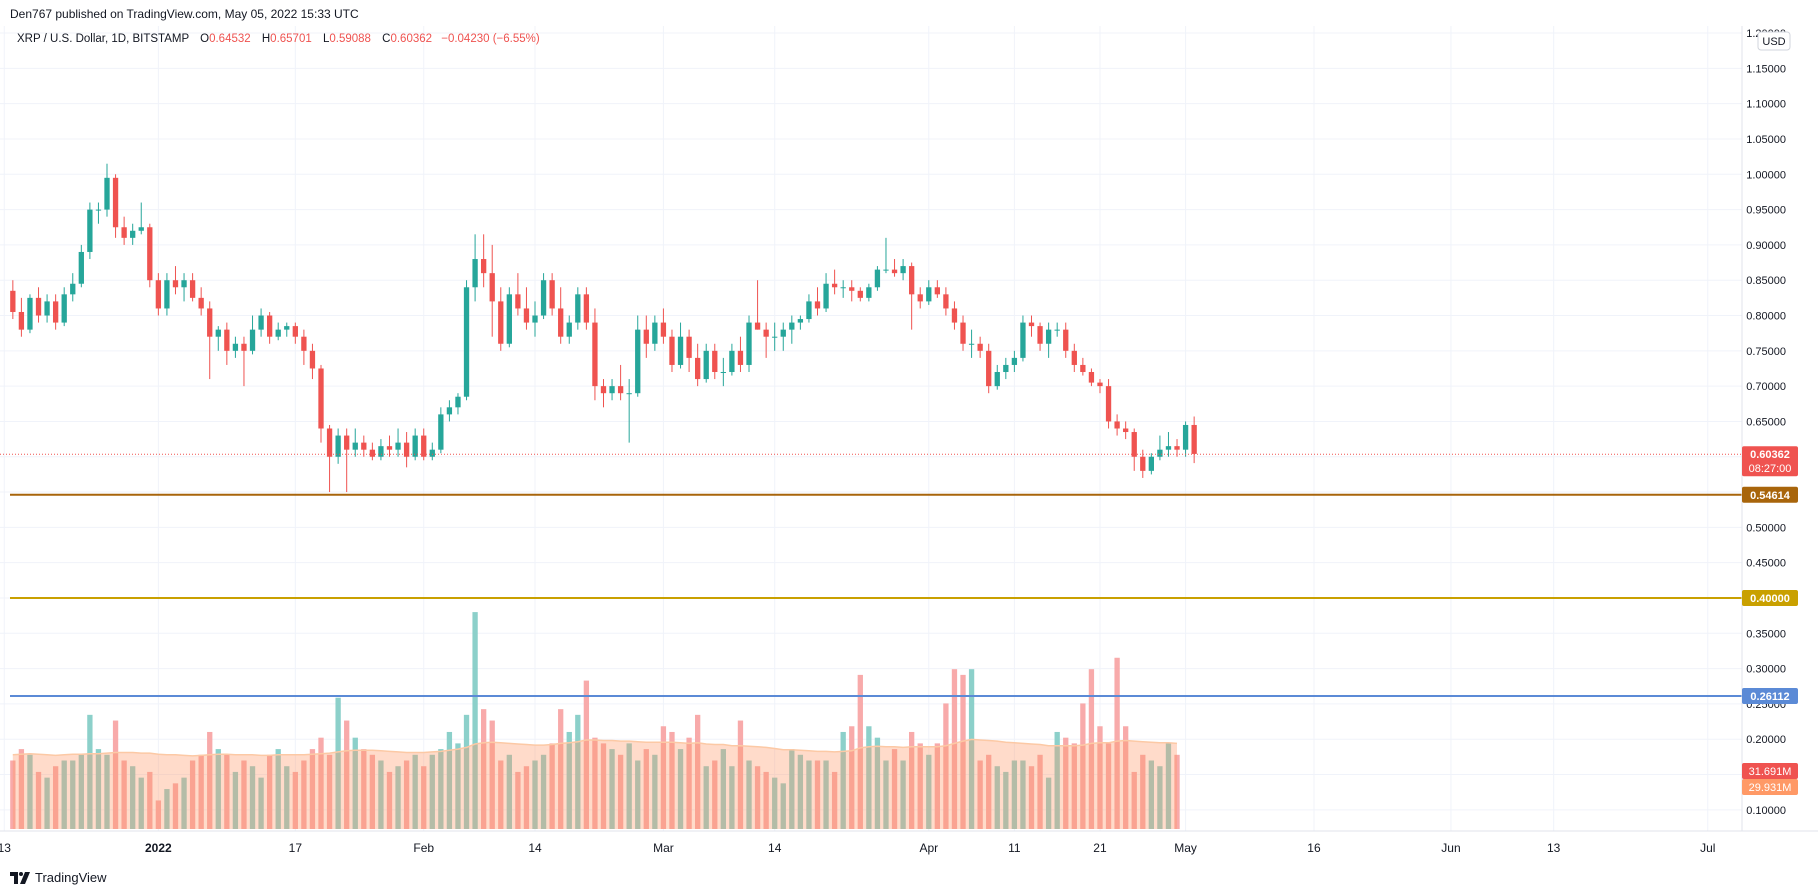  I want to click on time-axis: 13 2022 17 Feb 14 Mar 14 Apr 11 21 May 16 Jun 13 Jul, so click(909, 842).